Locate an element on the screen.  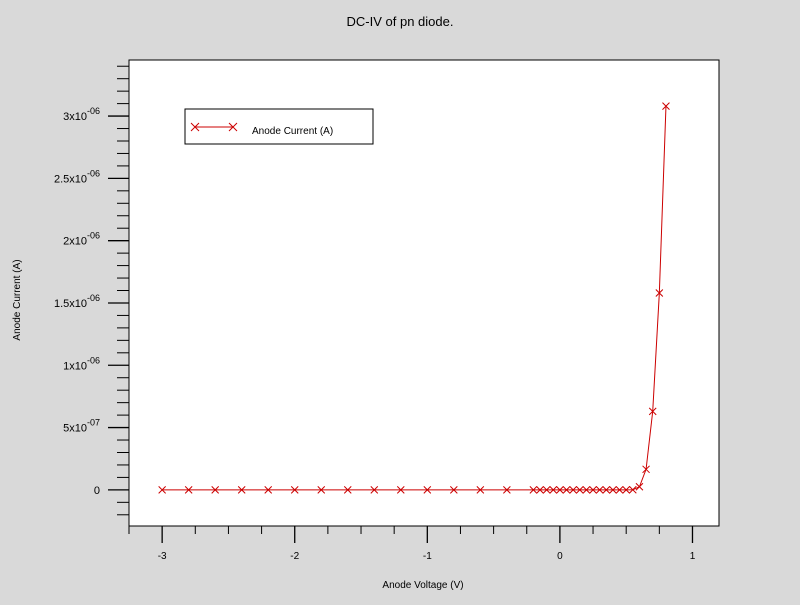
y-tick-label: 1.5x10-06 is located at coordinates (77, 301).